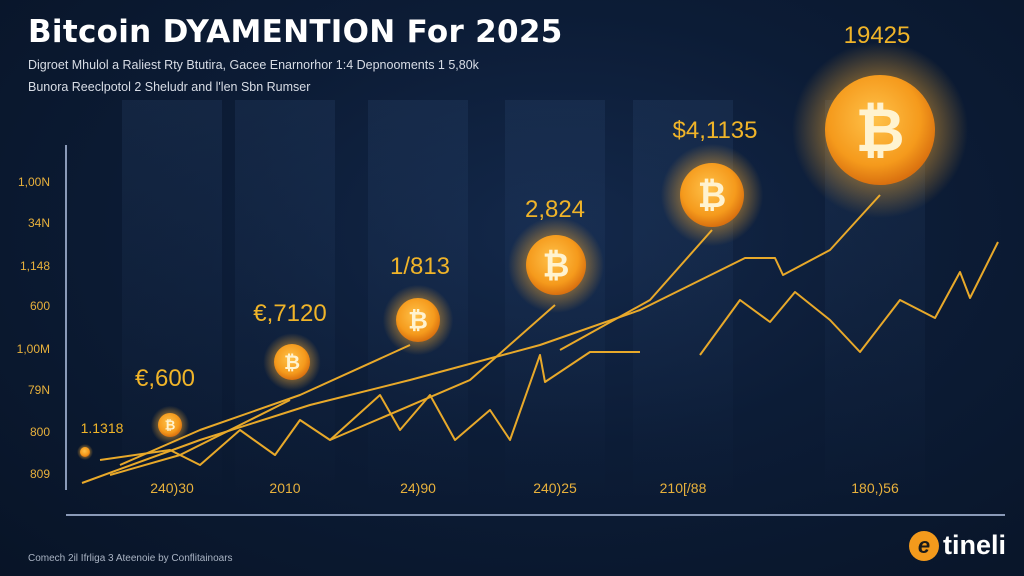 Image resolution: width=1024 pixels, height=576 pixels. I want to click on chart-title: Bitcoin DYAMENTION For 2025, so click(295, 32).